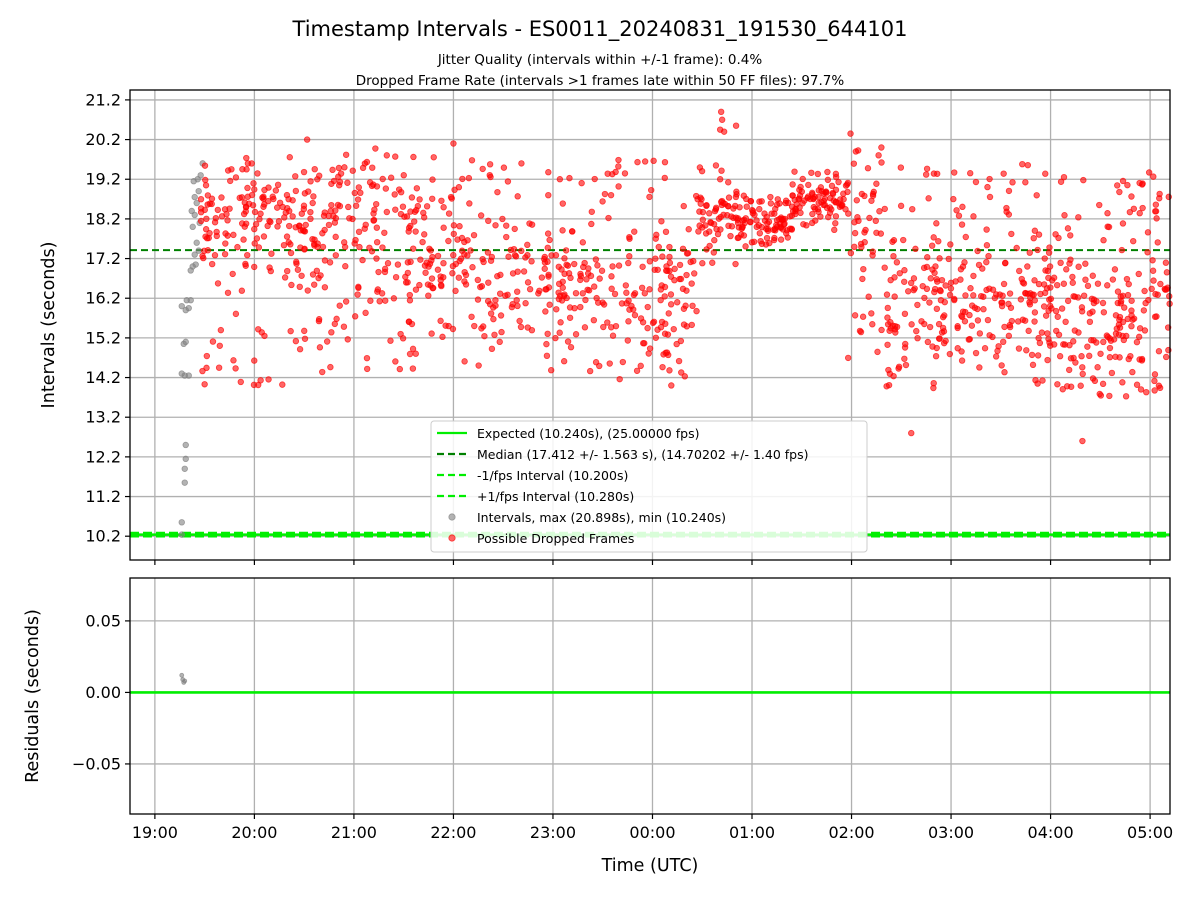 The image size is (1200, 900). Describe the element at coordinates (103, 692) in the screenshot. I see `bottom-y-tick-label: 0.00` at that location.